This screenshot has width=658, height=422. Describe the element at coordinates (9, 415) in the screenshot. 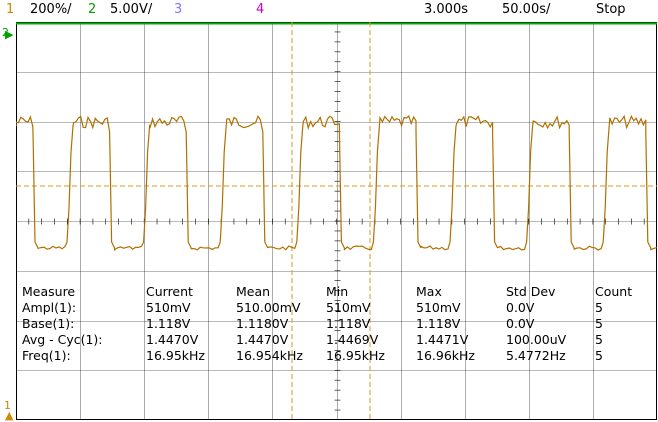

I see `channel-1-ground-arrow-icon: ▲` at that location.